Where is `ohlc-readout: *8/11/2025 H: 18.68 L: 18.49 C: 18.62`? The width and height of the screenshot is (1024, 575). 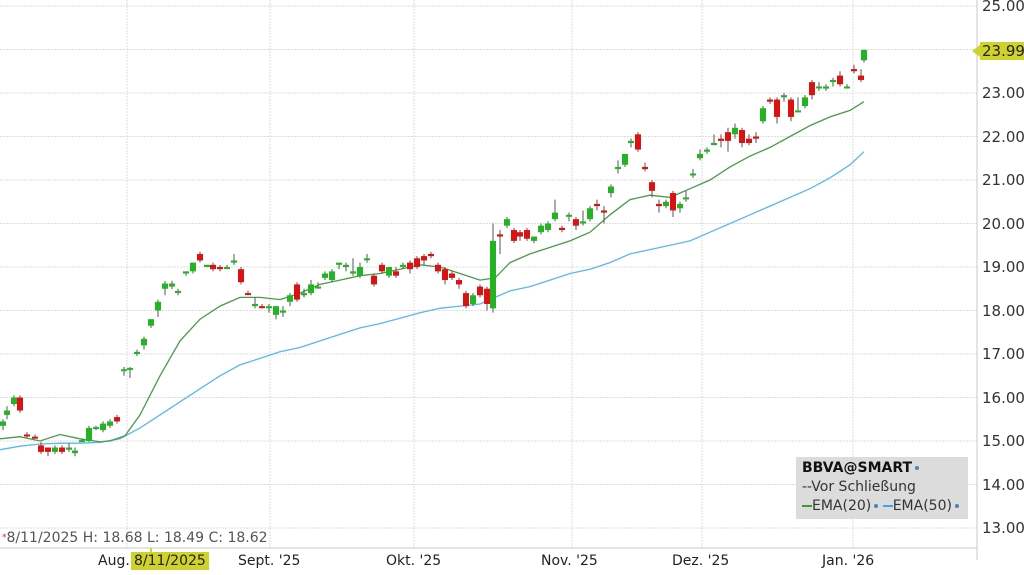
ohlc-readout: *8/11/2025 H: 18.68 L: 18.49 C: 18.62 is located at coordinates (135, 538).